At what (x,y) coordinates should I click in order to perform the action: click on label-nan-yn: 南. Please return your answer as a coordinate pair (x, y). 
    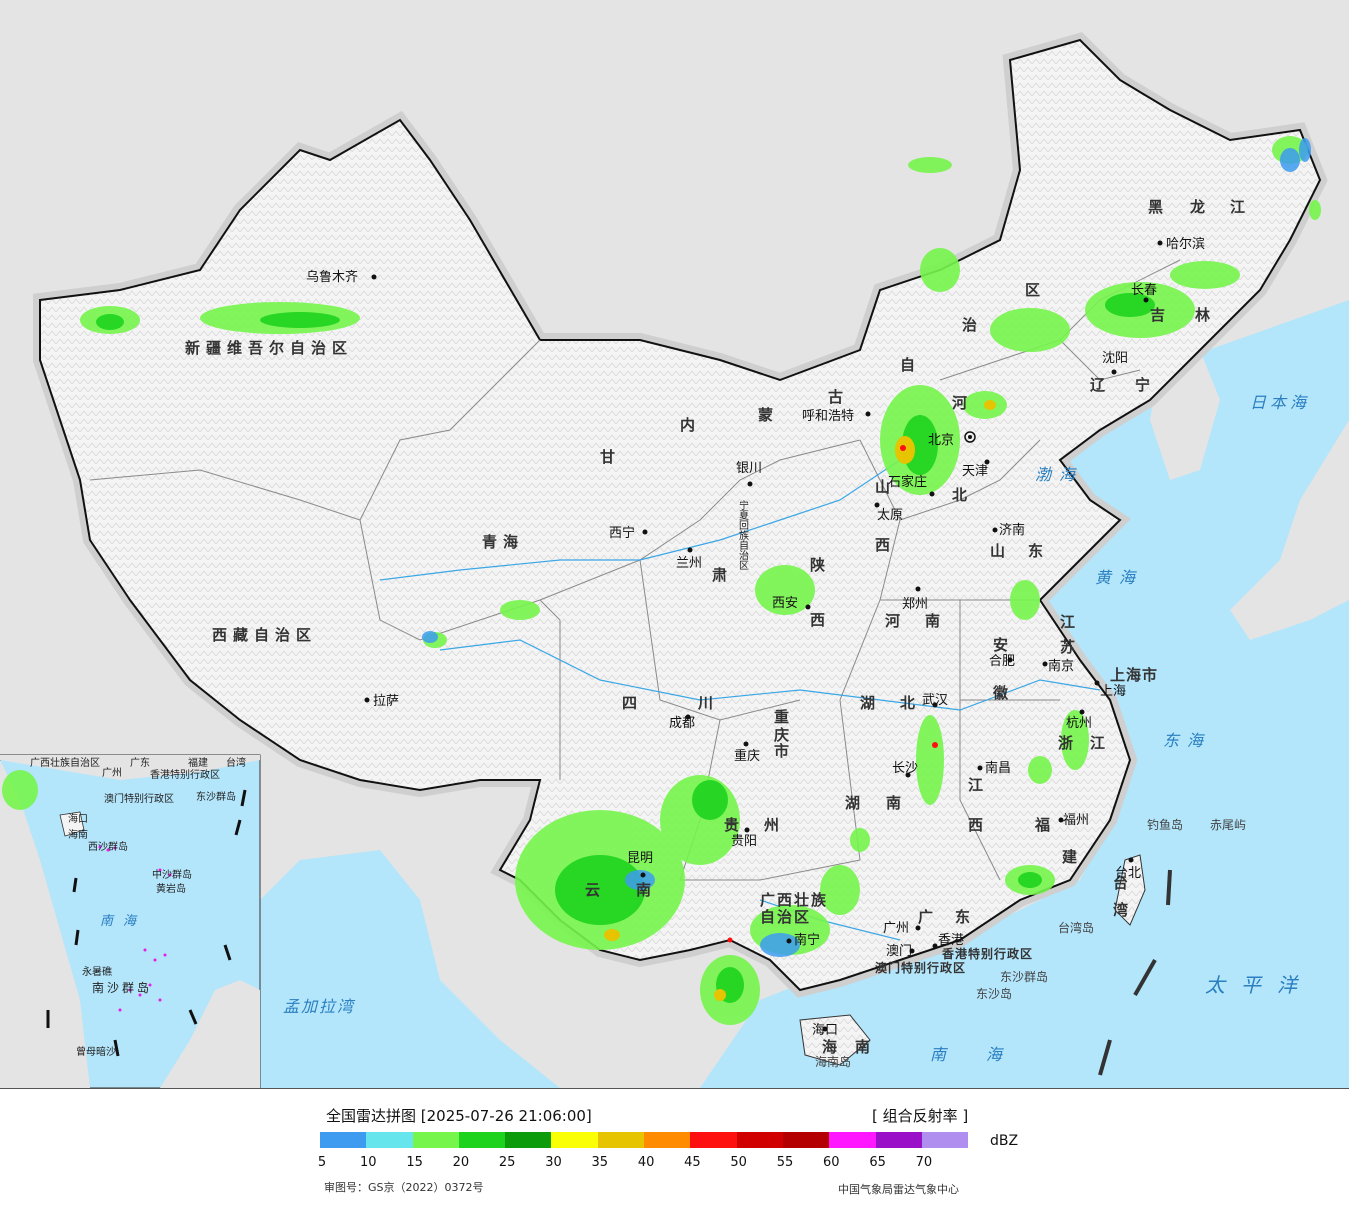
    Looking at the image, I should click on (646, 890).